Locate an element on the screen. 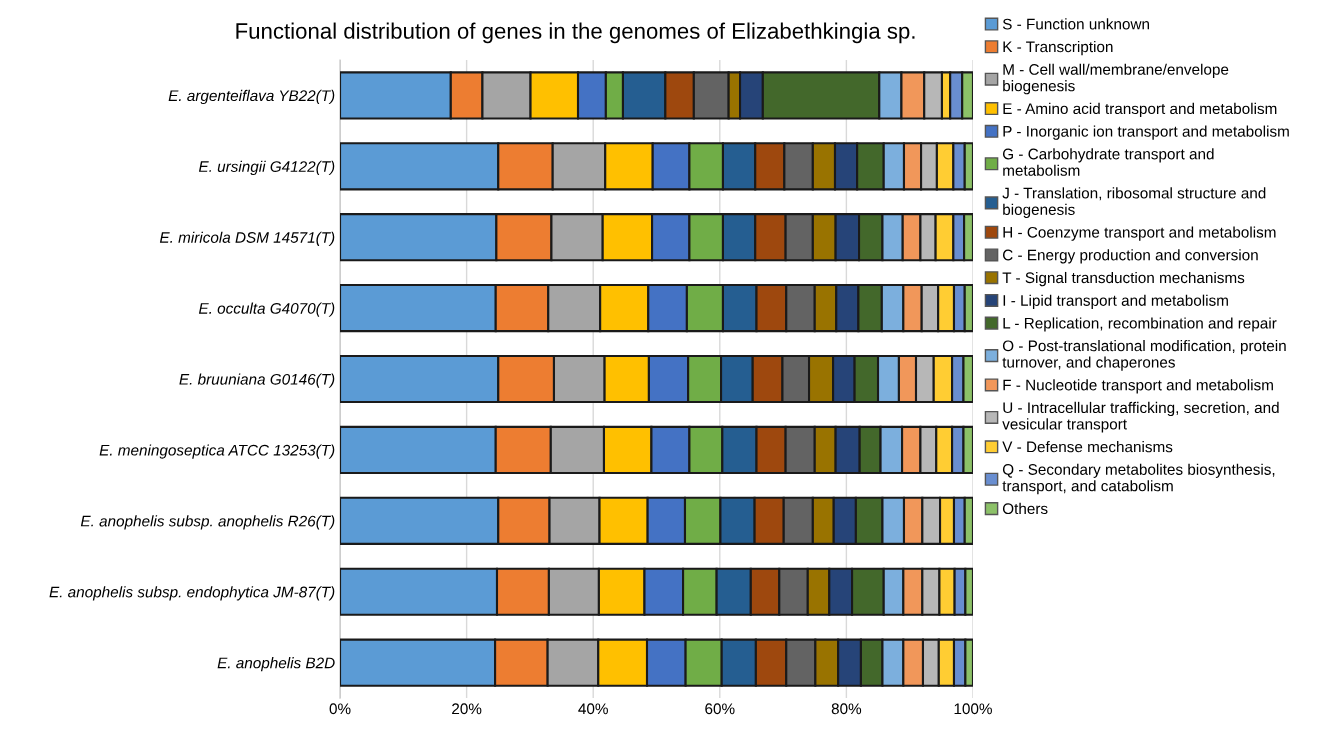  legend-label: H - Coenzyme transport and metabolism is located at coordinates (1139, 233).